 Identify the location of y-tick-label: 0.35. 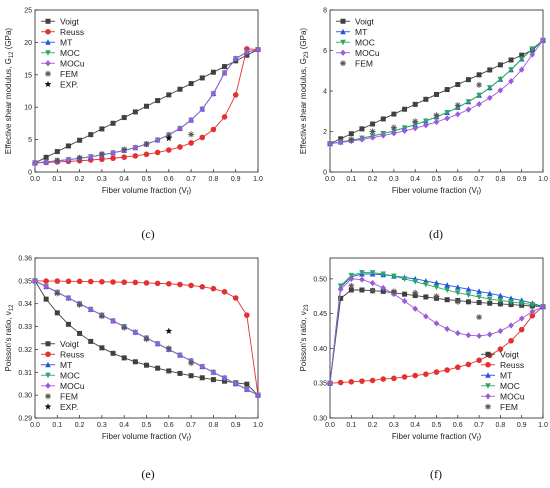
(320, 384).